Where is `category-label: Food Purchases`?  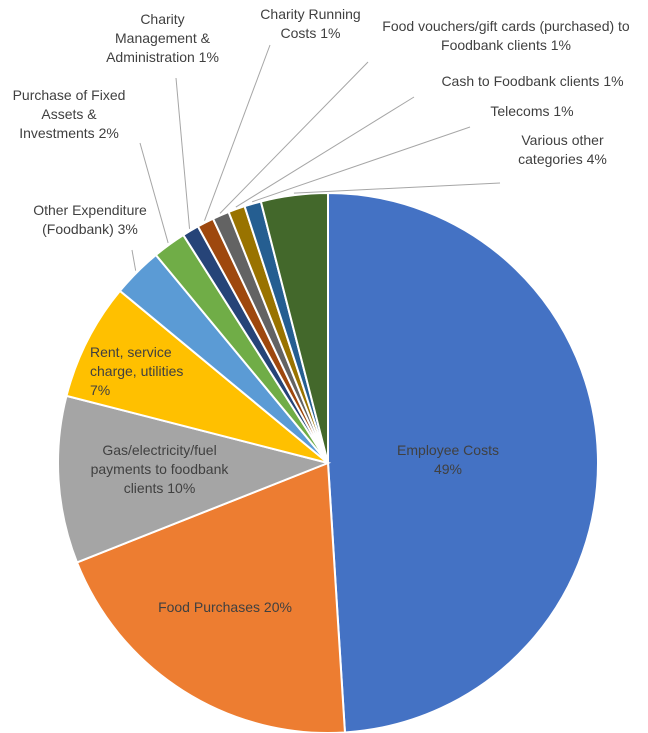 category-label: Food Purchases is located at coordinates (209, 607).